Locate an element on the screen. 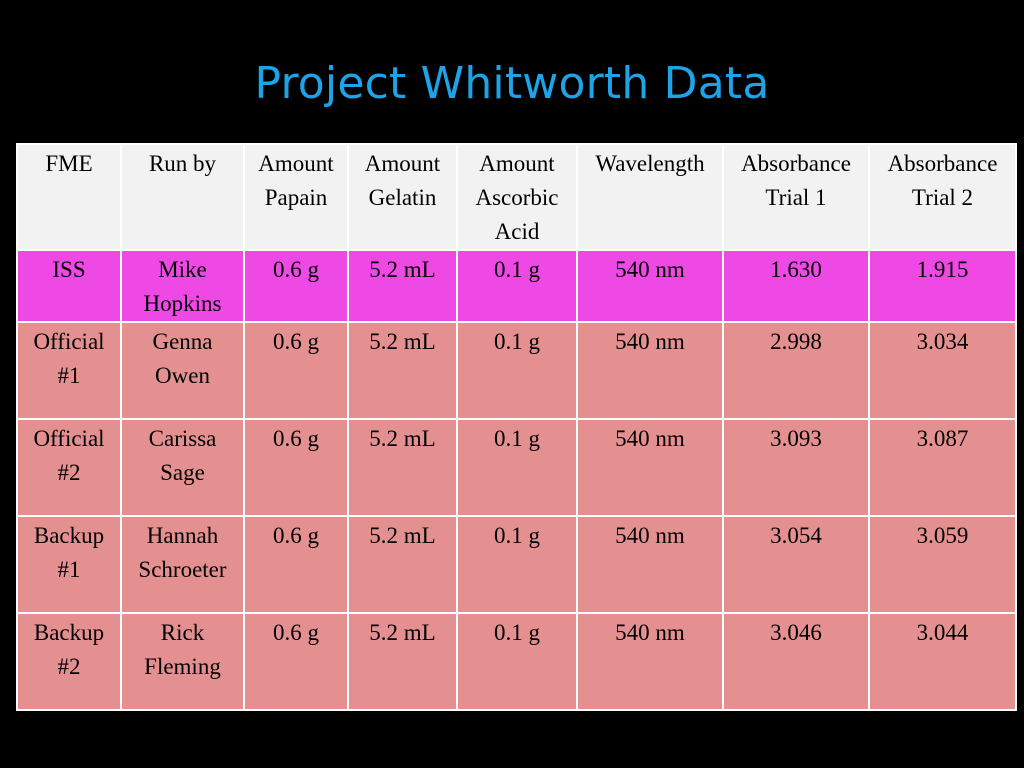  cell-absorbance-trial-1: 3.046 is located at coordinates (796, 661).